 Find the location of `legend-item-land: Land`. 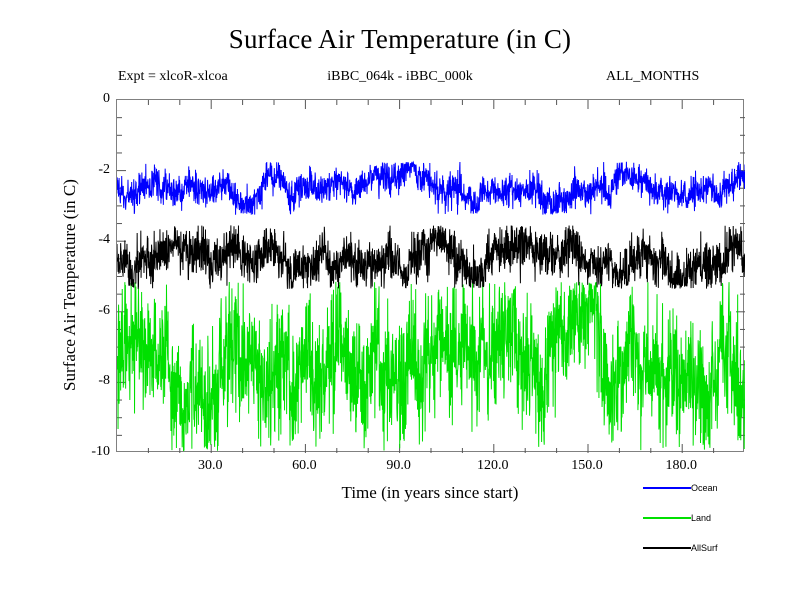

legend-item-land: Land is located at coordinates (715, 518).